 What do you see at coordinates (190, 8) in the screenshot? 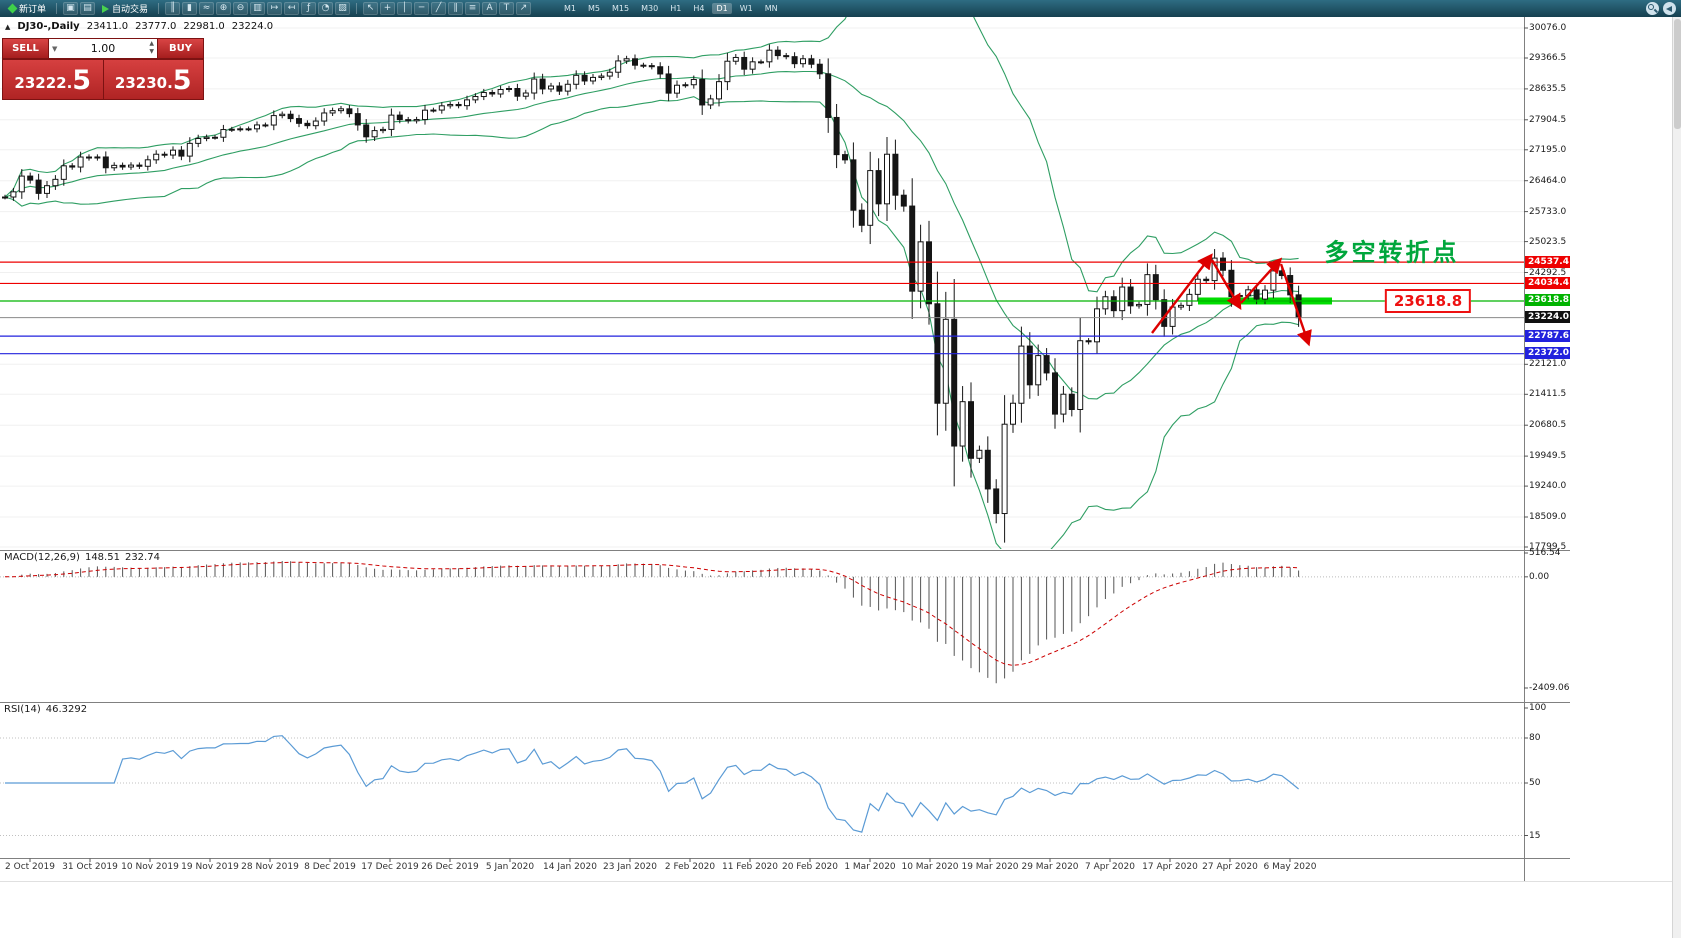
I see `candlestick-chart-icon: ▮` at bounding box center [190, 8].